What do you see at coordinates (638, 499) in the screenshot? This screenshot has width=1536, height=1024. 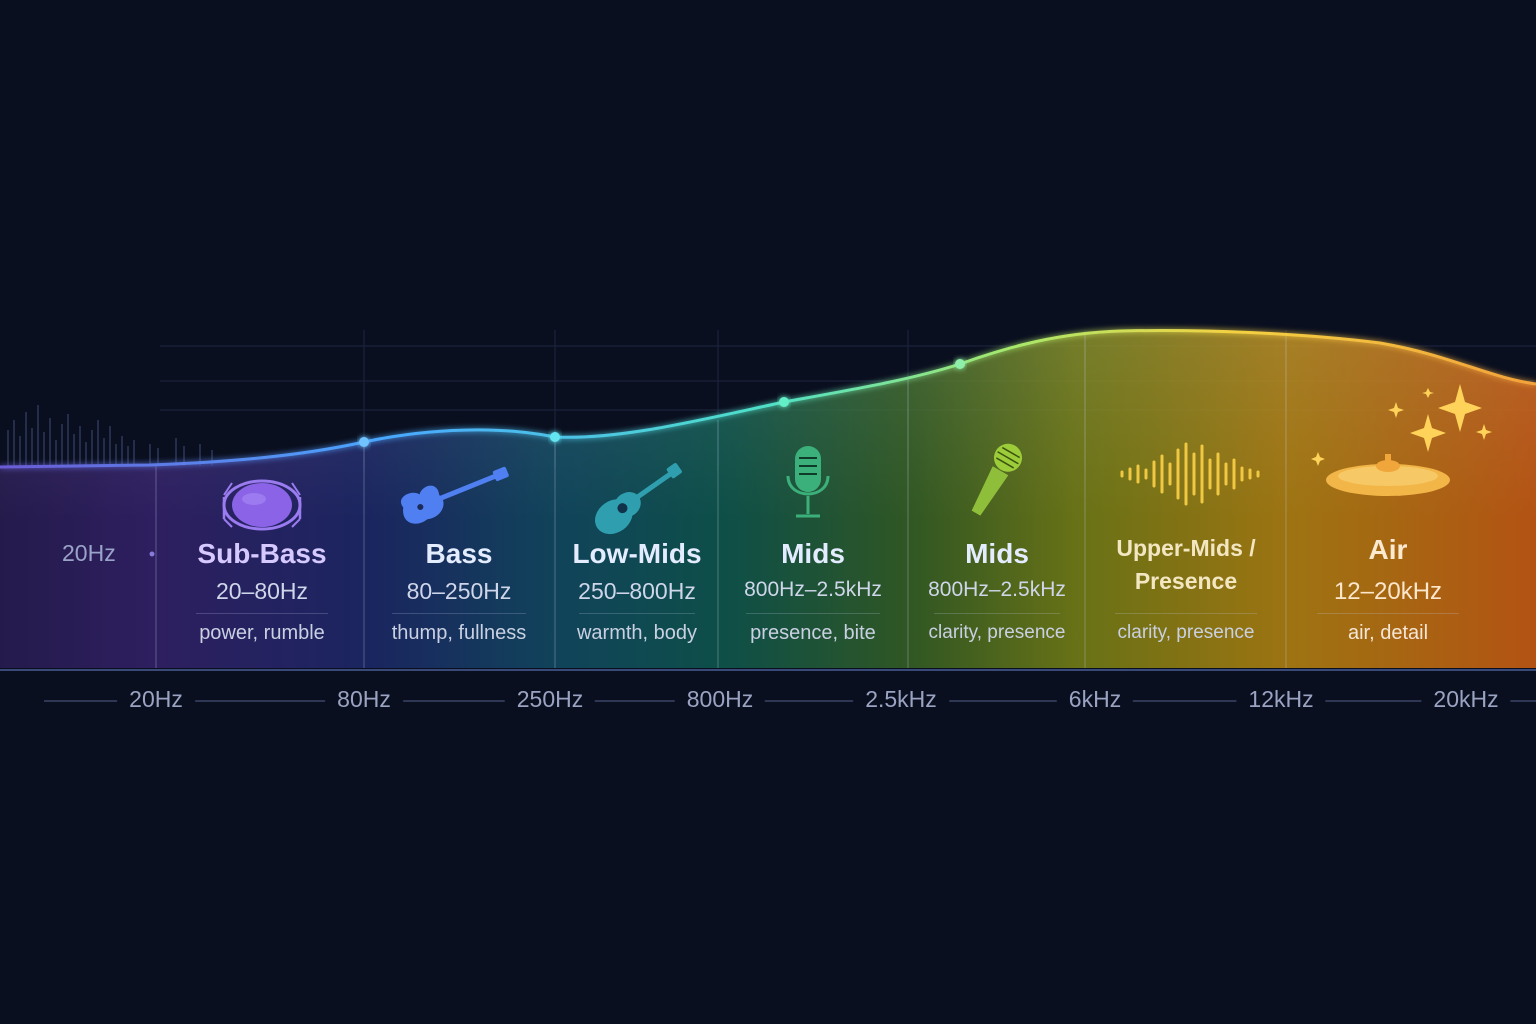 I see `acoustic-guitar-icon` at bounding box center [638, 499].